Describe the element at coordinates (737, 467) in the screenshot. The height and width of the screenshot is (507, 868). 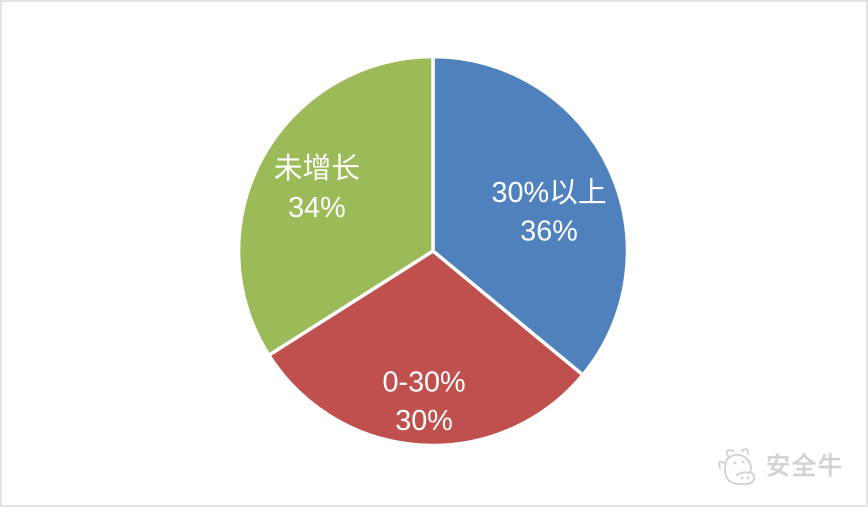
I see `cow-icon` at that location.